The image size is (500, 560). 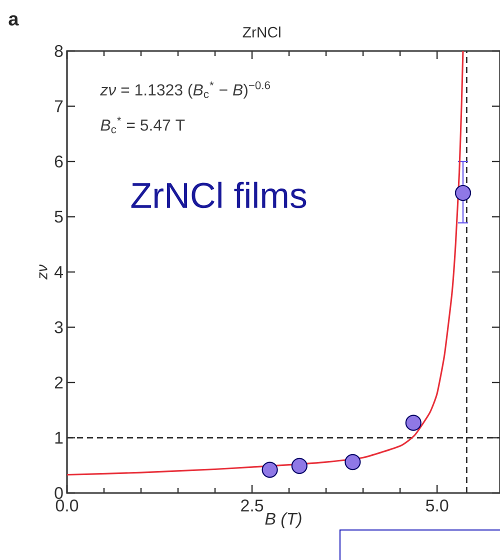 What do you see at coordinates (58, 106) in the screenshot?
I see `y-tick-label: 7` at bounding box center [58, 106].